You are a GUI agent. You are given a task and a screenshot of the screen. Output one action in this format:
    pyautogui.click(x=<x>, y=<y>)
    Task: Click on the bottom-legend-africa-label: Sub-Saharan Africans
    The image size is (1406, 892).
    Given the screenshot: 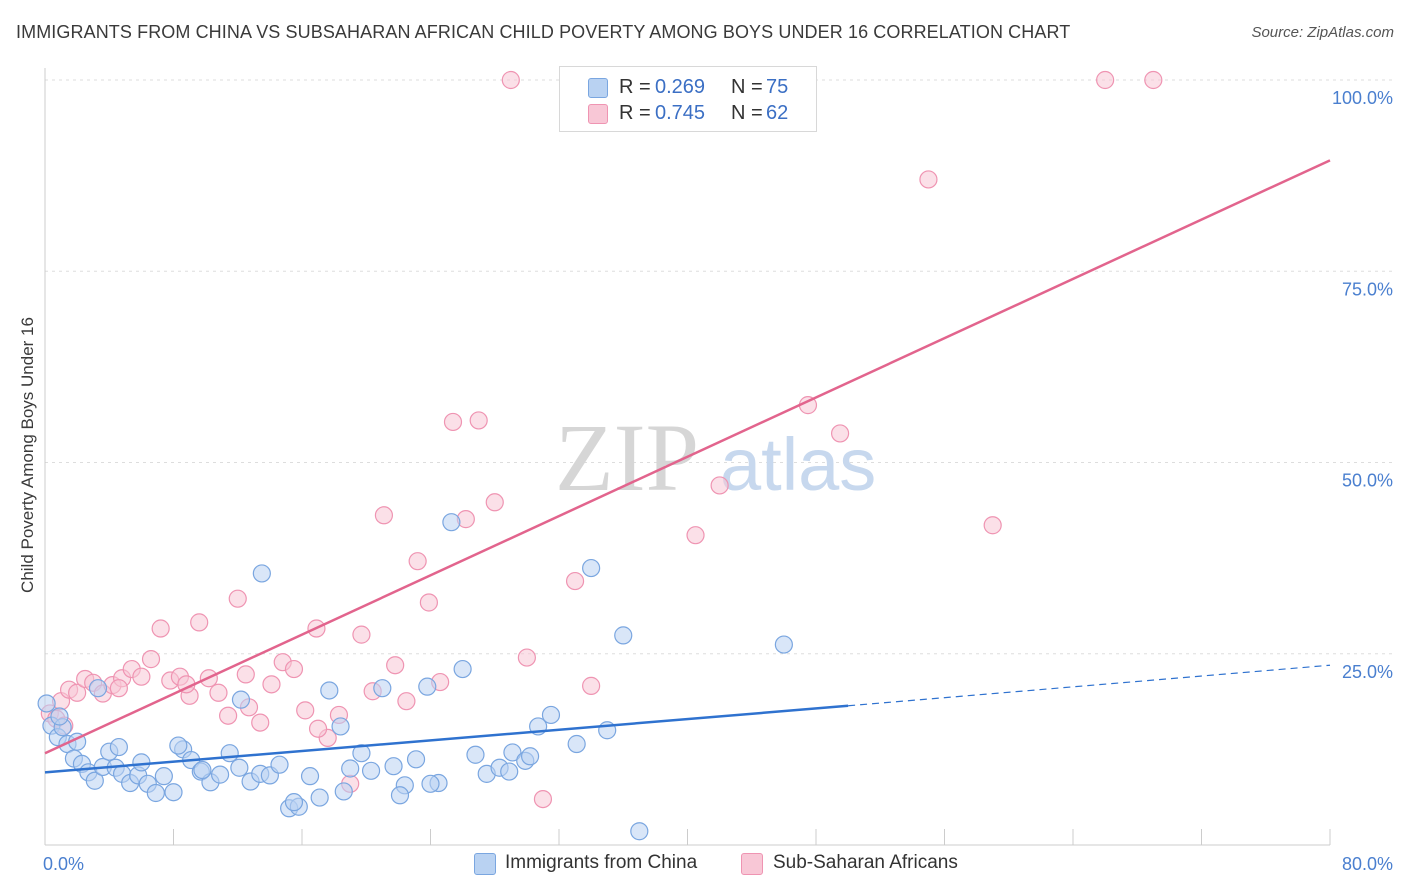 What is the action you would take?
    pyautogui.click(x=865, y=862)
    